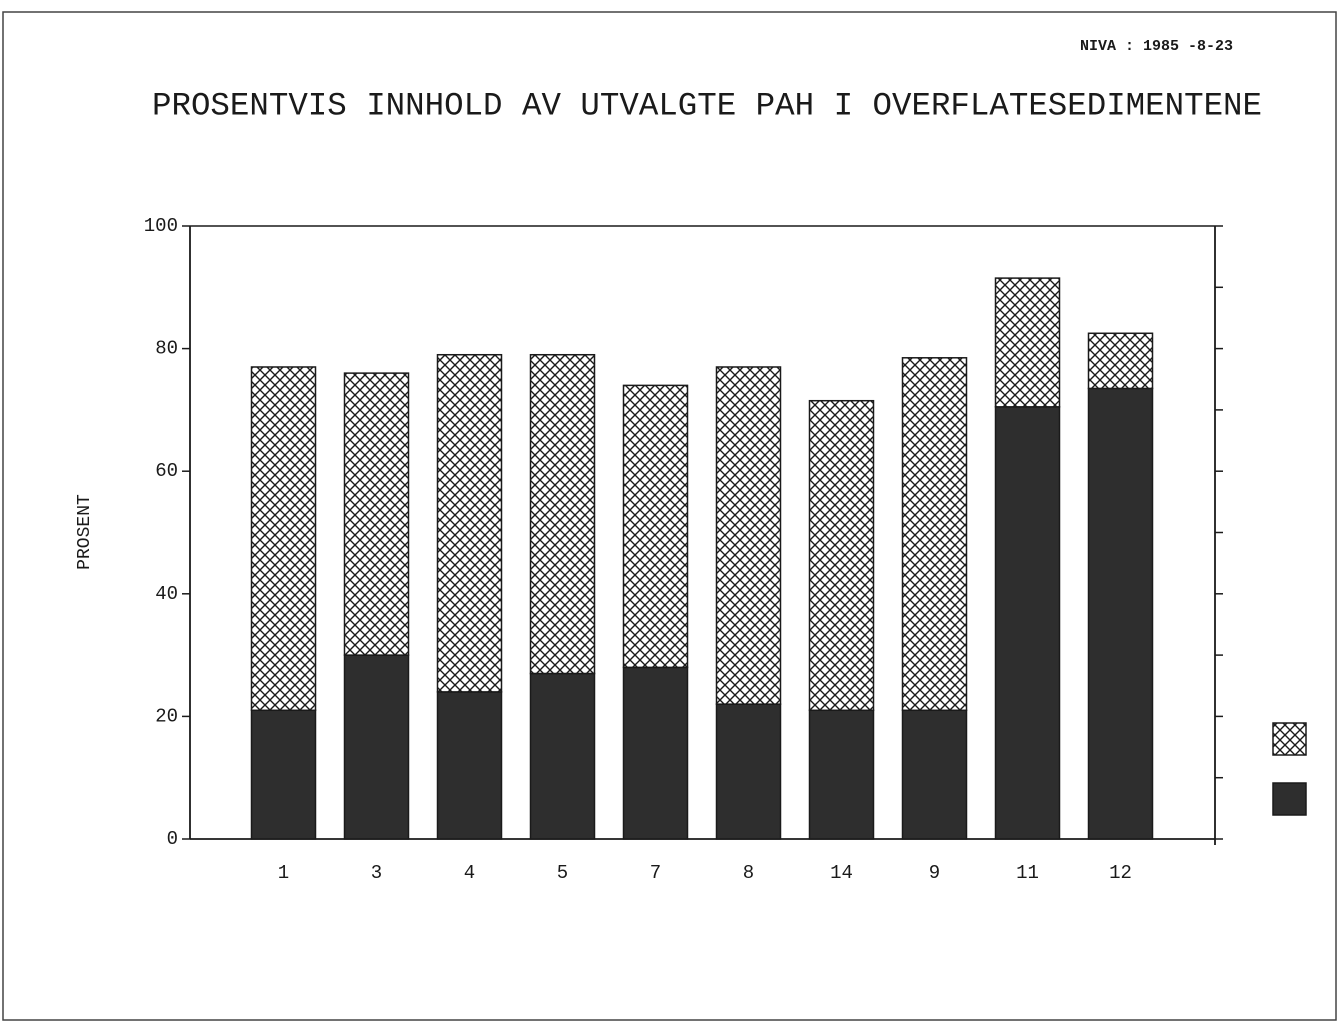 The image size is (1339, 1023). What do you see at coordinates (166, 349) in the screenshot?
I see `y-tick-label: 80` at bounding box center [166, 349].